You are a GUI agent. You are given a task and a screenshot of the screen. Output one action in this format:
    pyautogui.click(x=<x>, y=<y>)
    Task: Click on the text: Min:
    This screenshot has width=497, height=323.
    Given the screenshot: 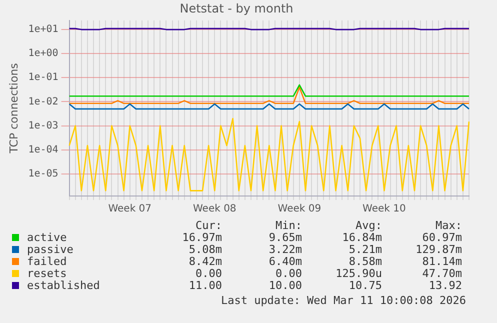 What is the action you would take?
    pyautogui.click(x=288, y=225)
    